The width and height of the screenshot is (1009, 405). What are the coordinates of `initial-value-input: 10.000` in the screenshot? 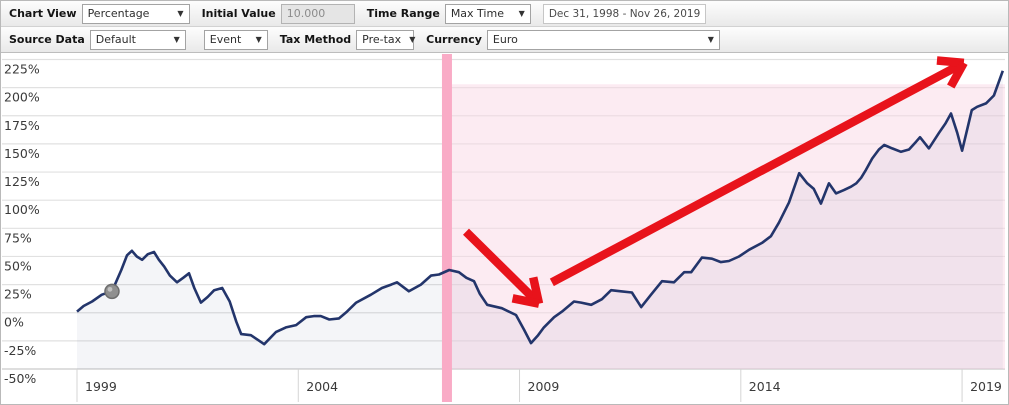 It's located at (317, 13).